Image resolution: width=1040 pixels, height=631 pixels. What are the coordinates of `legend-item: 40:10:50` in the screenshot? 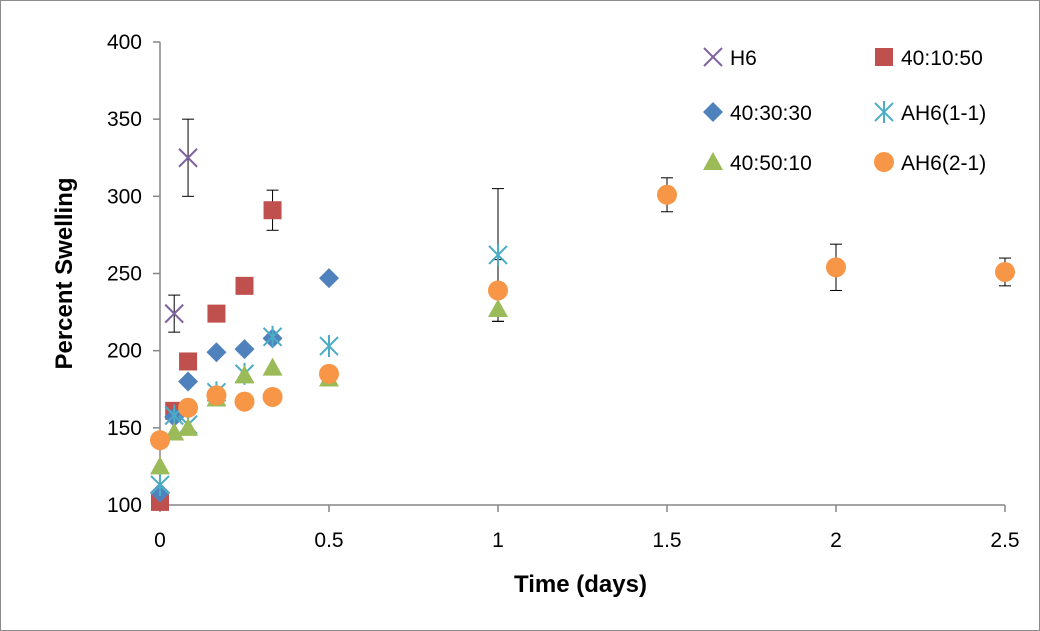 It's located at (929, 58).